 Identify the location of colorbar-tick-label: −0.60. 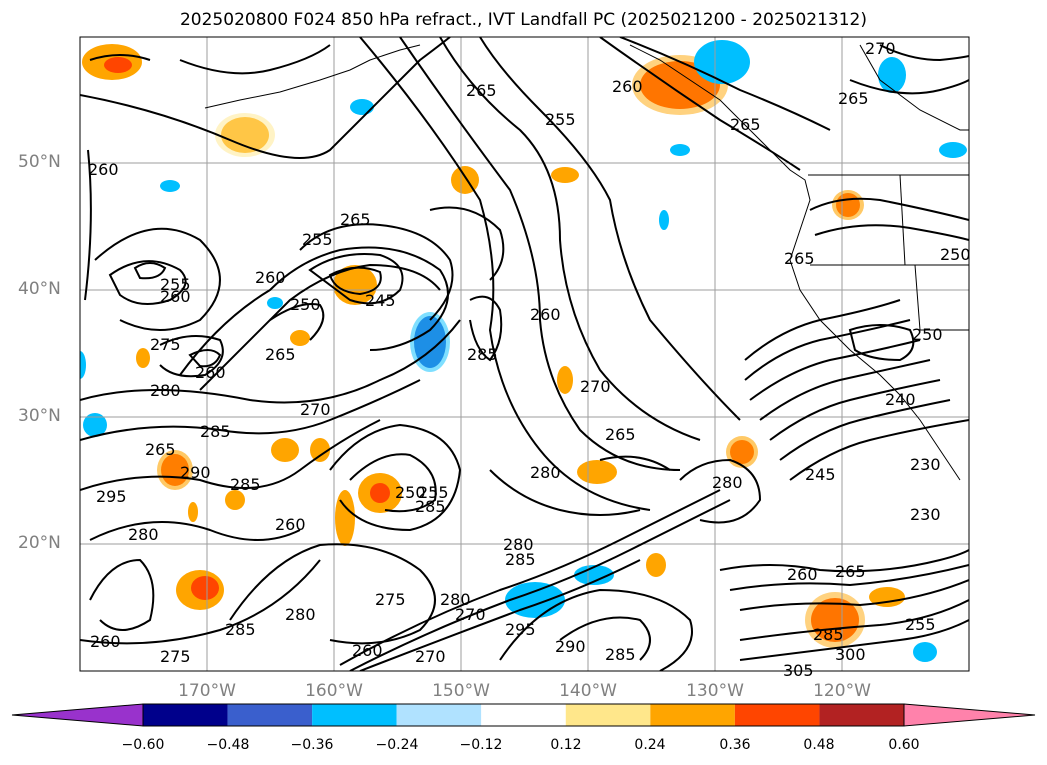
(143, 745).